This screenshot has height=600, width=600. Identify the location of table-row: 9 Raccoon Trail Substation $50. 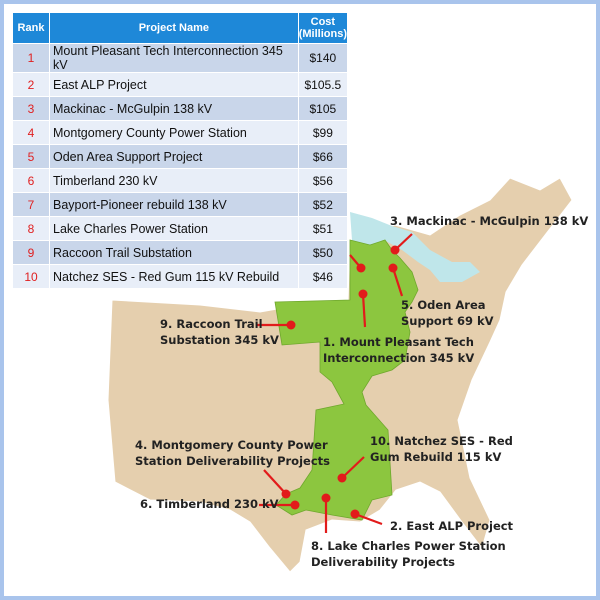
(180, 252).